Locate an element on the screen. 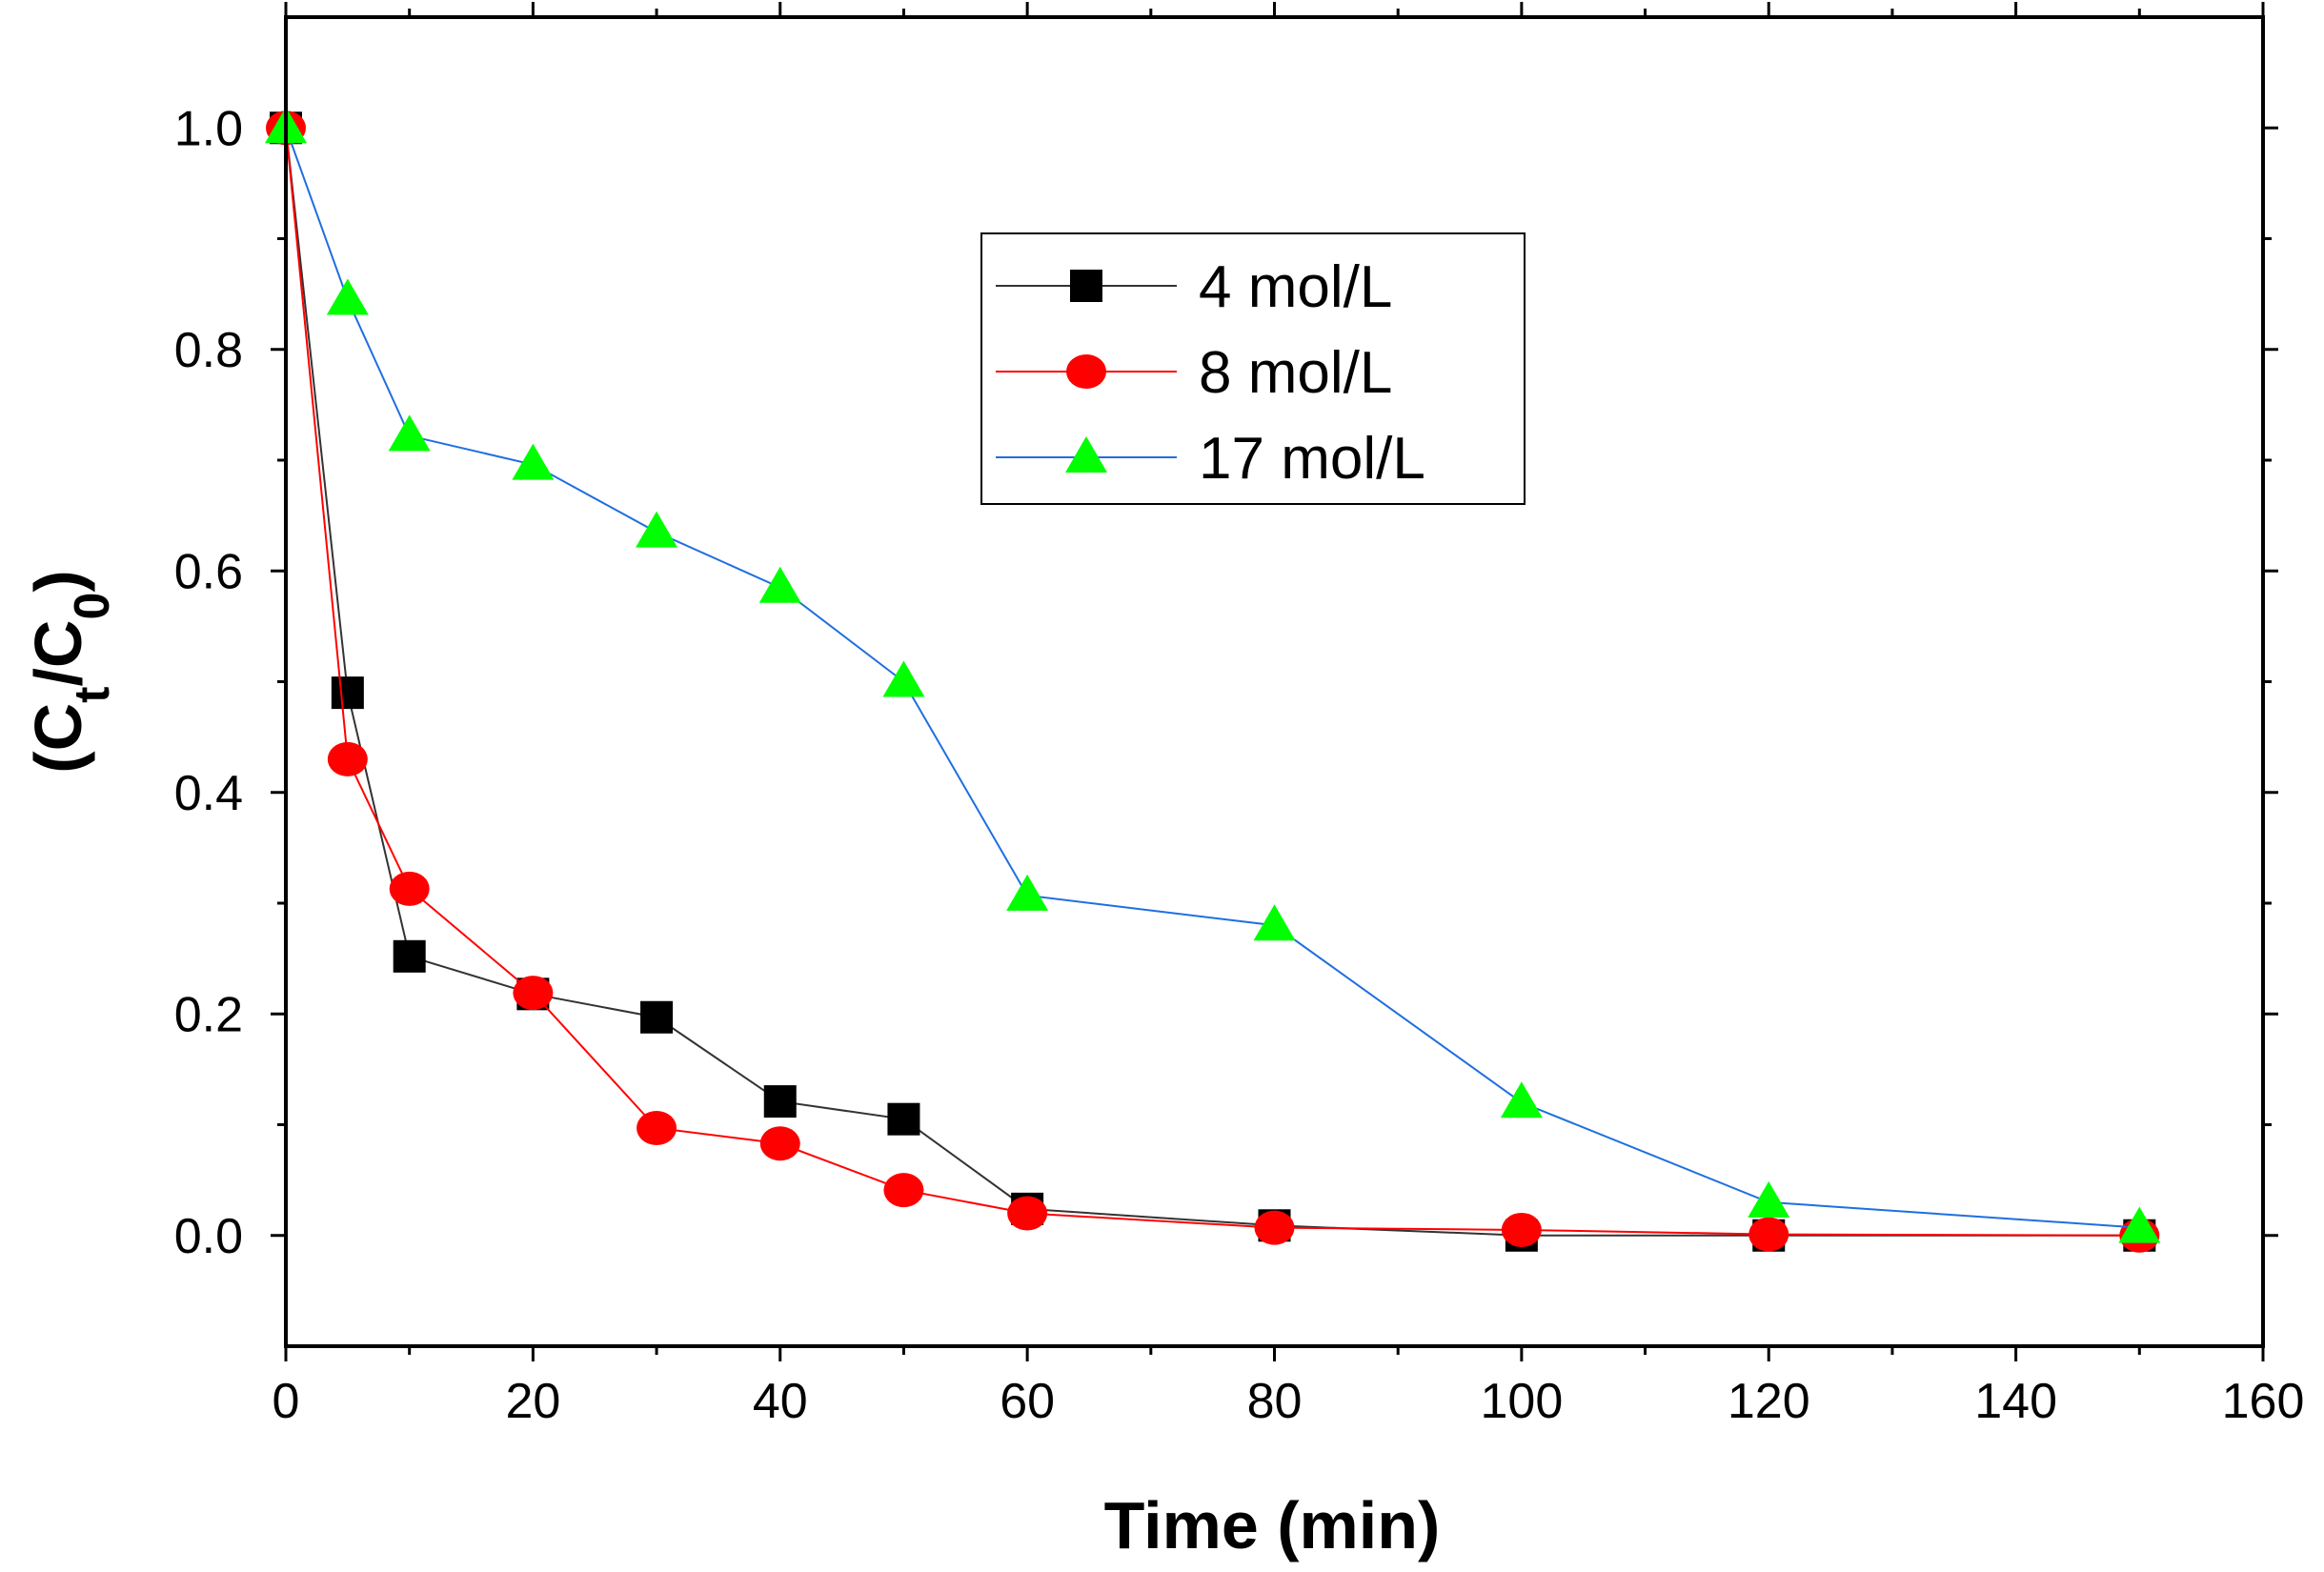 The width and height of the screenshot is (2324, 1572). legend: 4 mol/L 8 mol/L 17 mol/L is located at coordinates (1253, 368).